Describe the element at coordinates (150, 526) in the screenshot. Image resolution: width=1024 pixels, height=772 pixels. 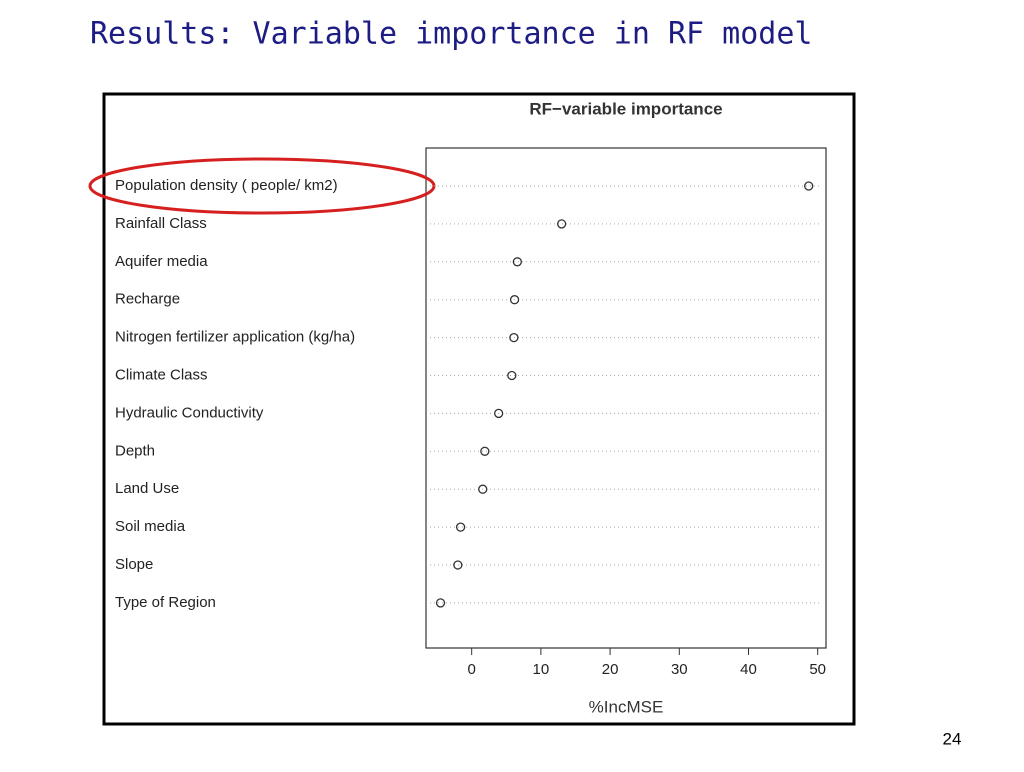
I see `category-label: Soil media` at that location.